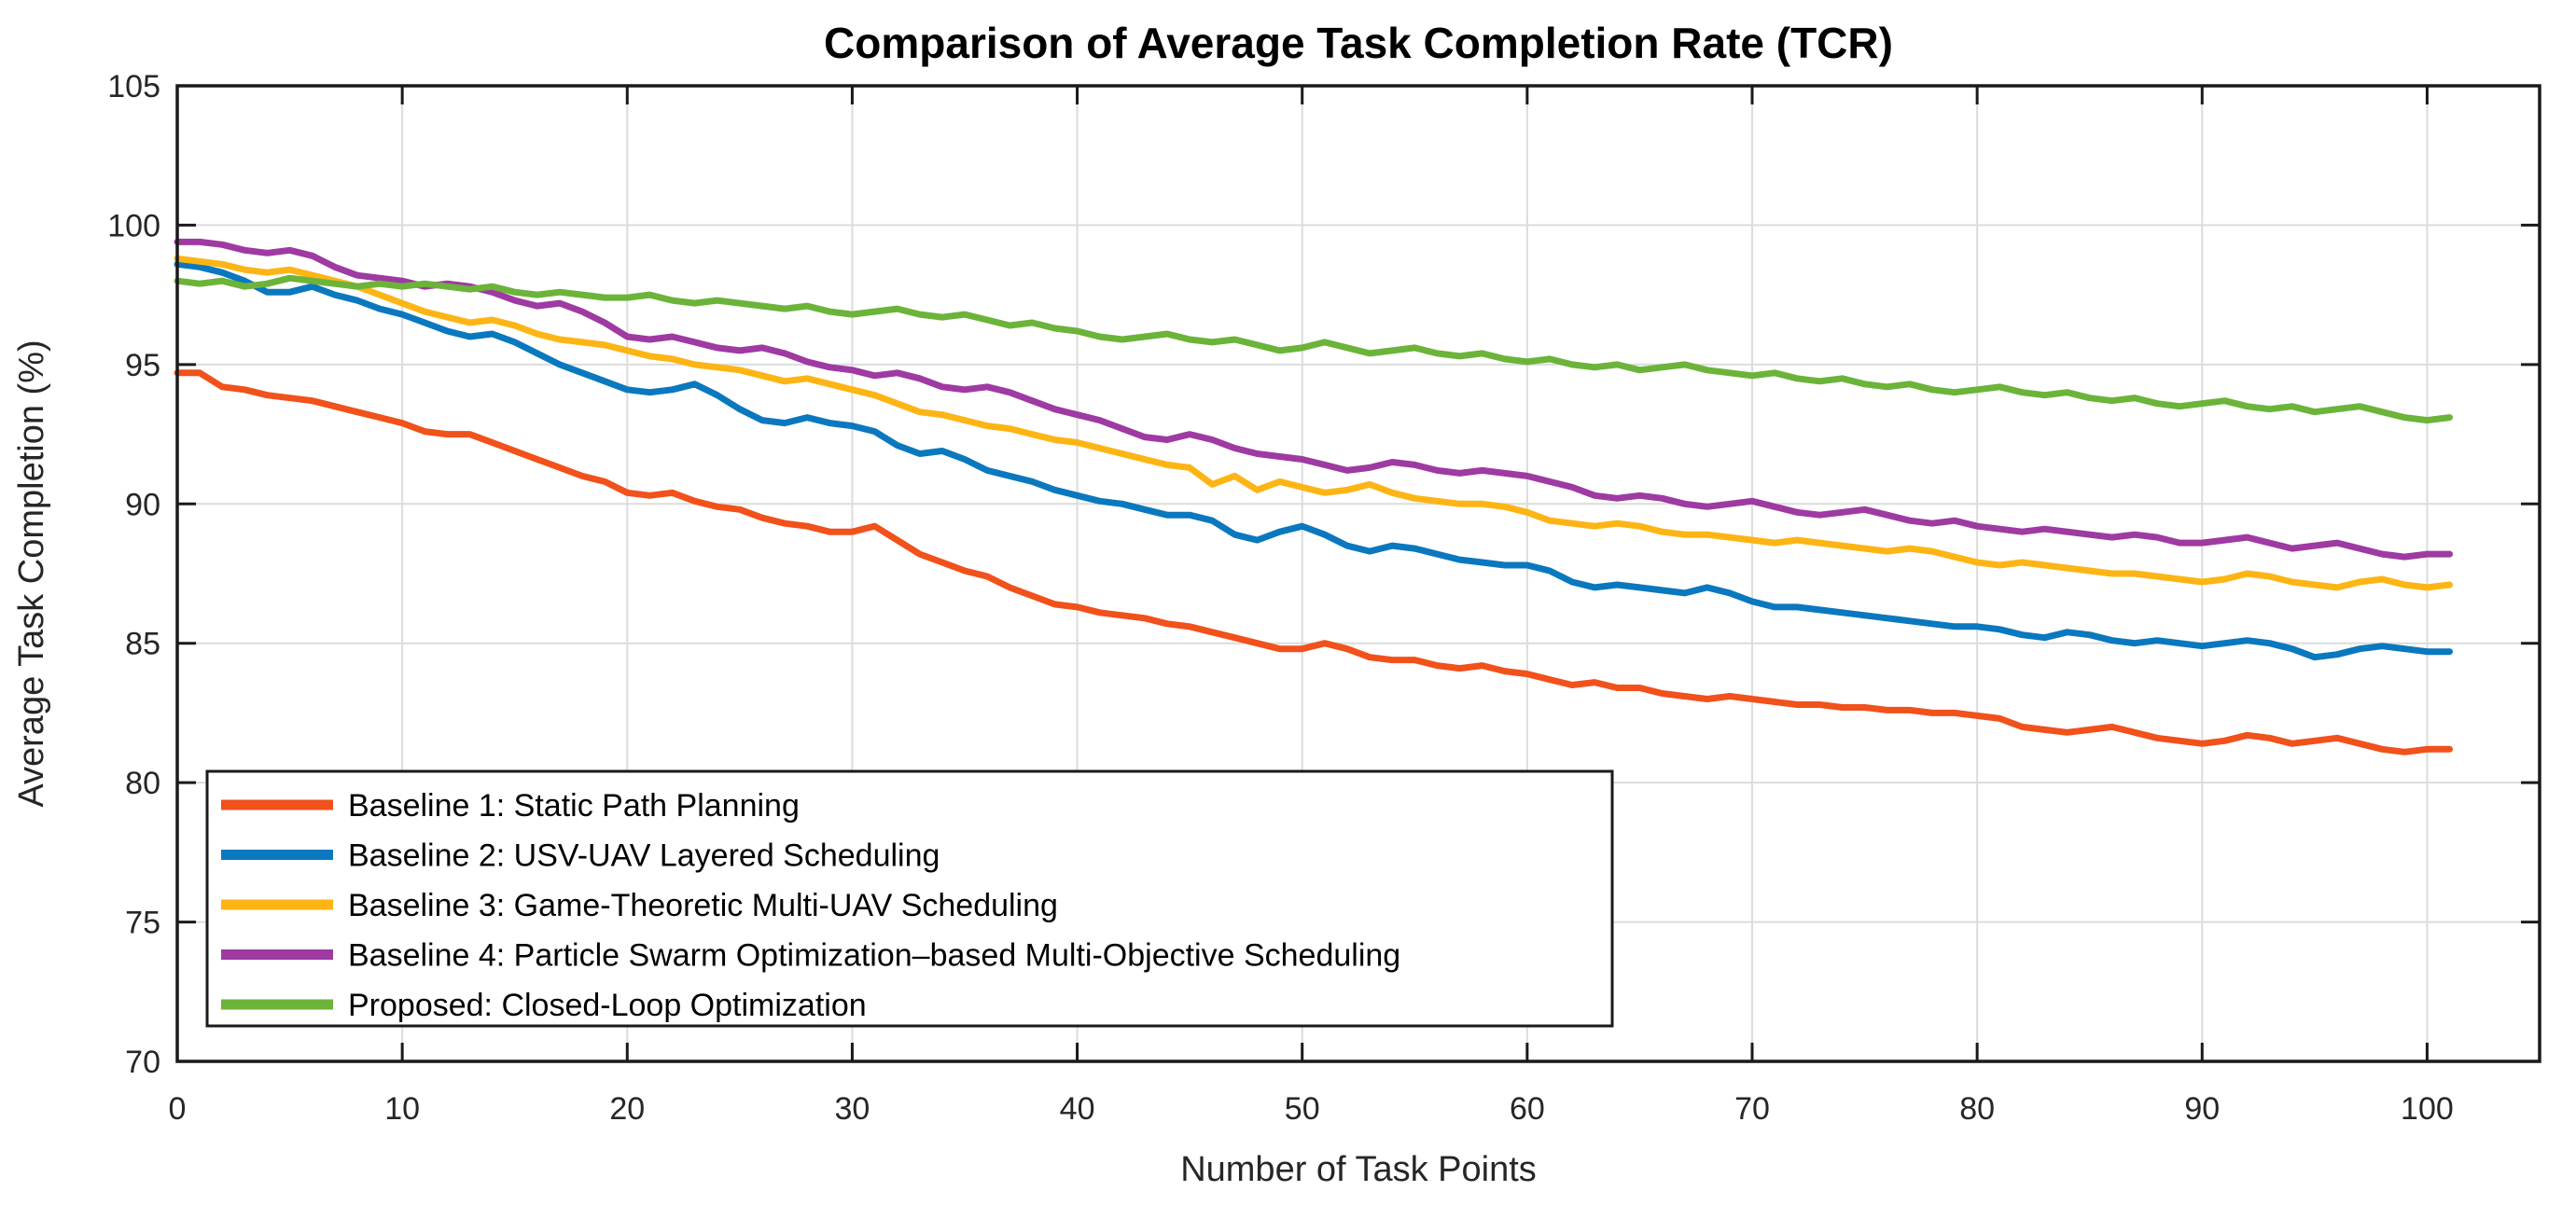 The image size is (2576, 1205). I want to click on legend-box, so click(910, 898).